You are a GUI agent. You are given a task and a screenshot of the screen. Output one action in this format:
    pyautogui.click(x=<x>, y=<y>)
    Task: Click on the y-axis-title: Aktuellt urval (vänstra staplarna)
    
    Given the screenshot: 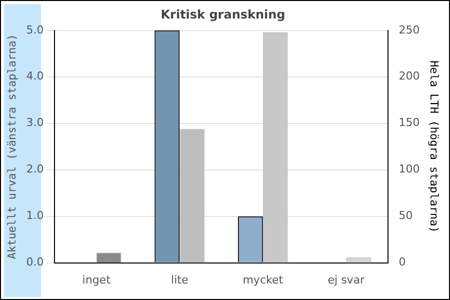 What is the action you would take?
    pyautogui.click(x=11, y=147)
    